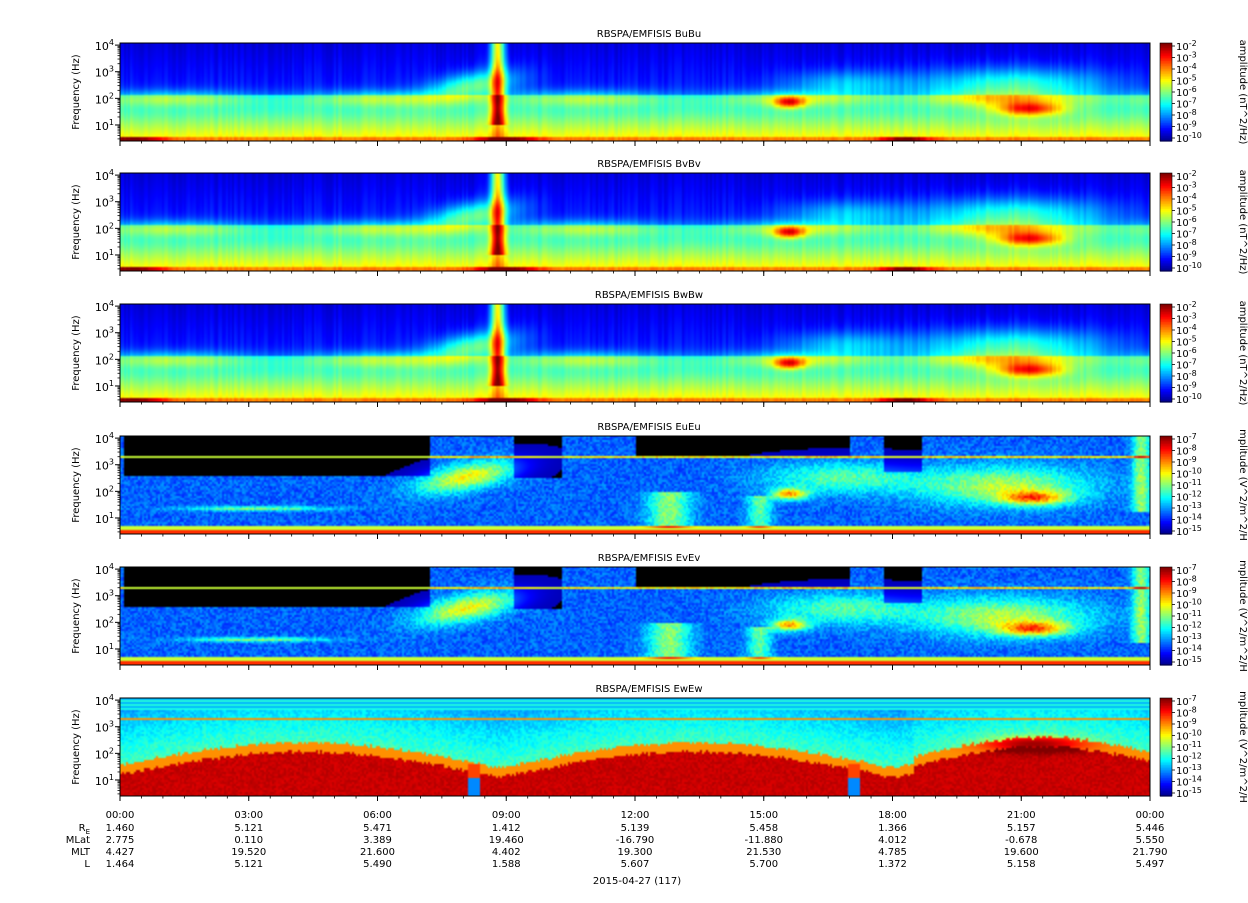 Image resolution: width=1248 pixels, height=903 pixels. I want to click on y-tick-label: 10⁴, so click(104, 175).